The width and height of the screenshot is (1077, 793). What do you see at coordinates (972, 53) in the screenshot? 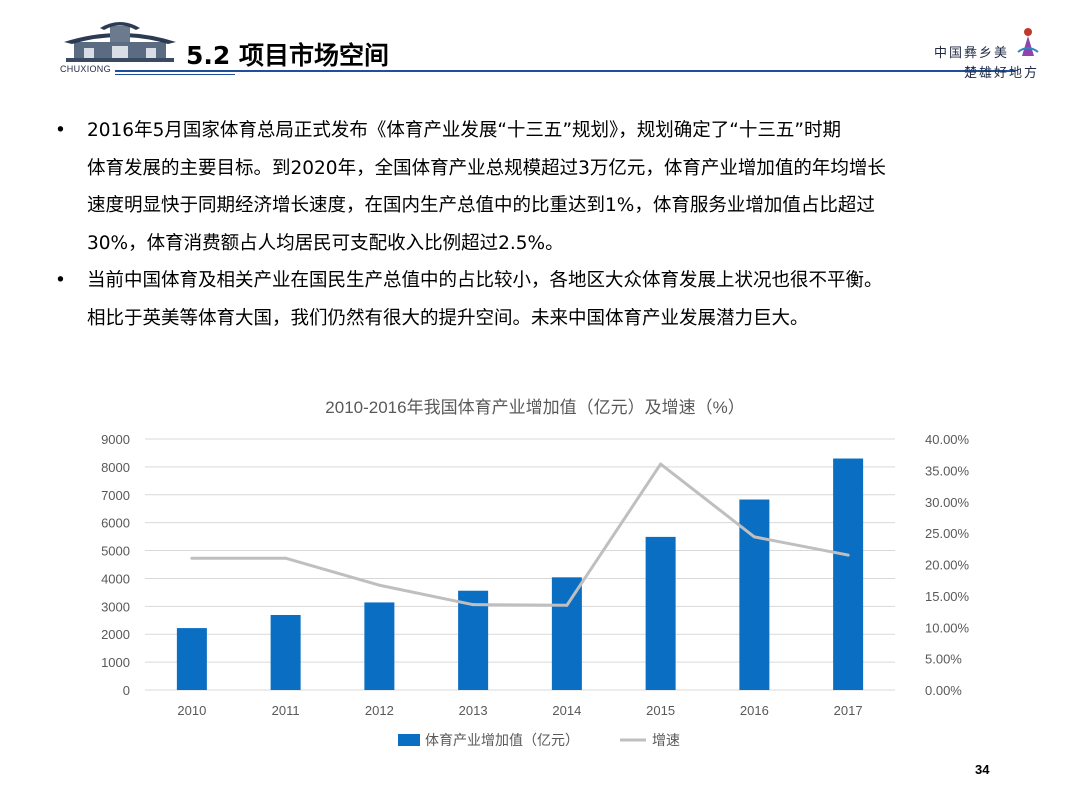
I see `brand-slogan-line1: 中国彝乡美` at bounding box center [972, 53].